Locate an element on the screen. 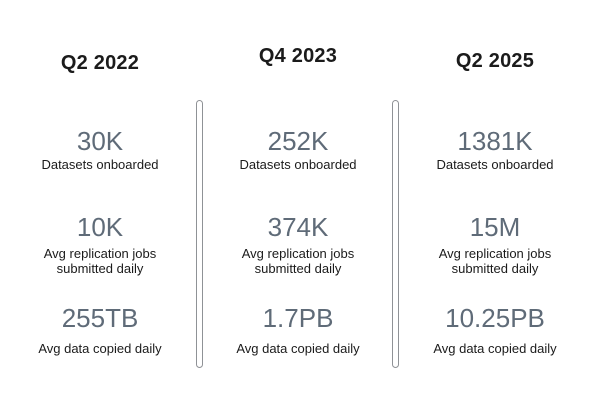 The image size is (600, 400). stat-replication-jobs: 10K Avg replication jobs submitted daily is located at coordinates (100, 244).